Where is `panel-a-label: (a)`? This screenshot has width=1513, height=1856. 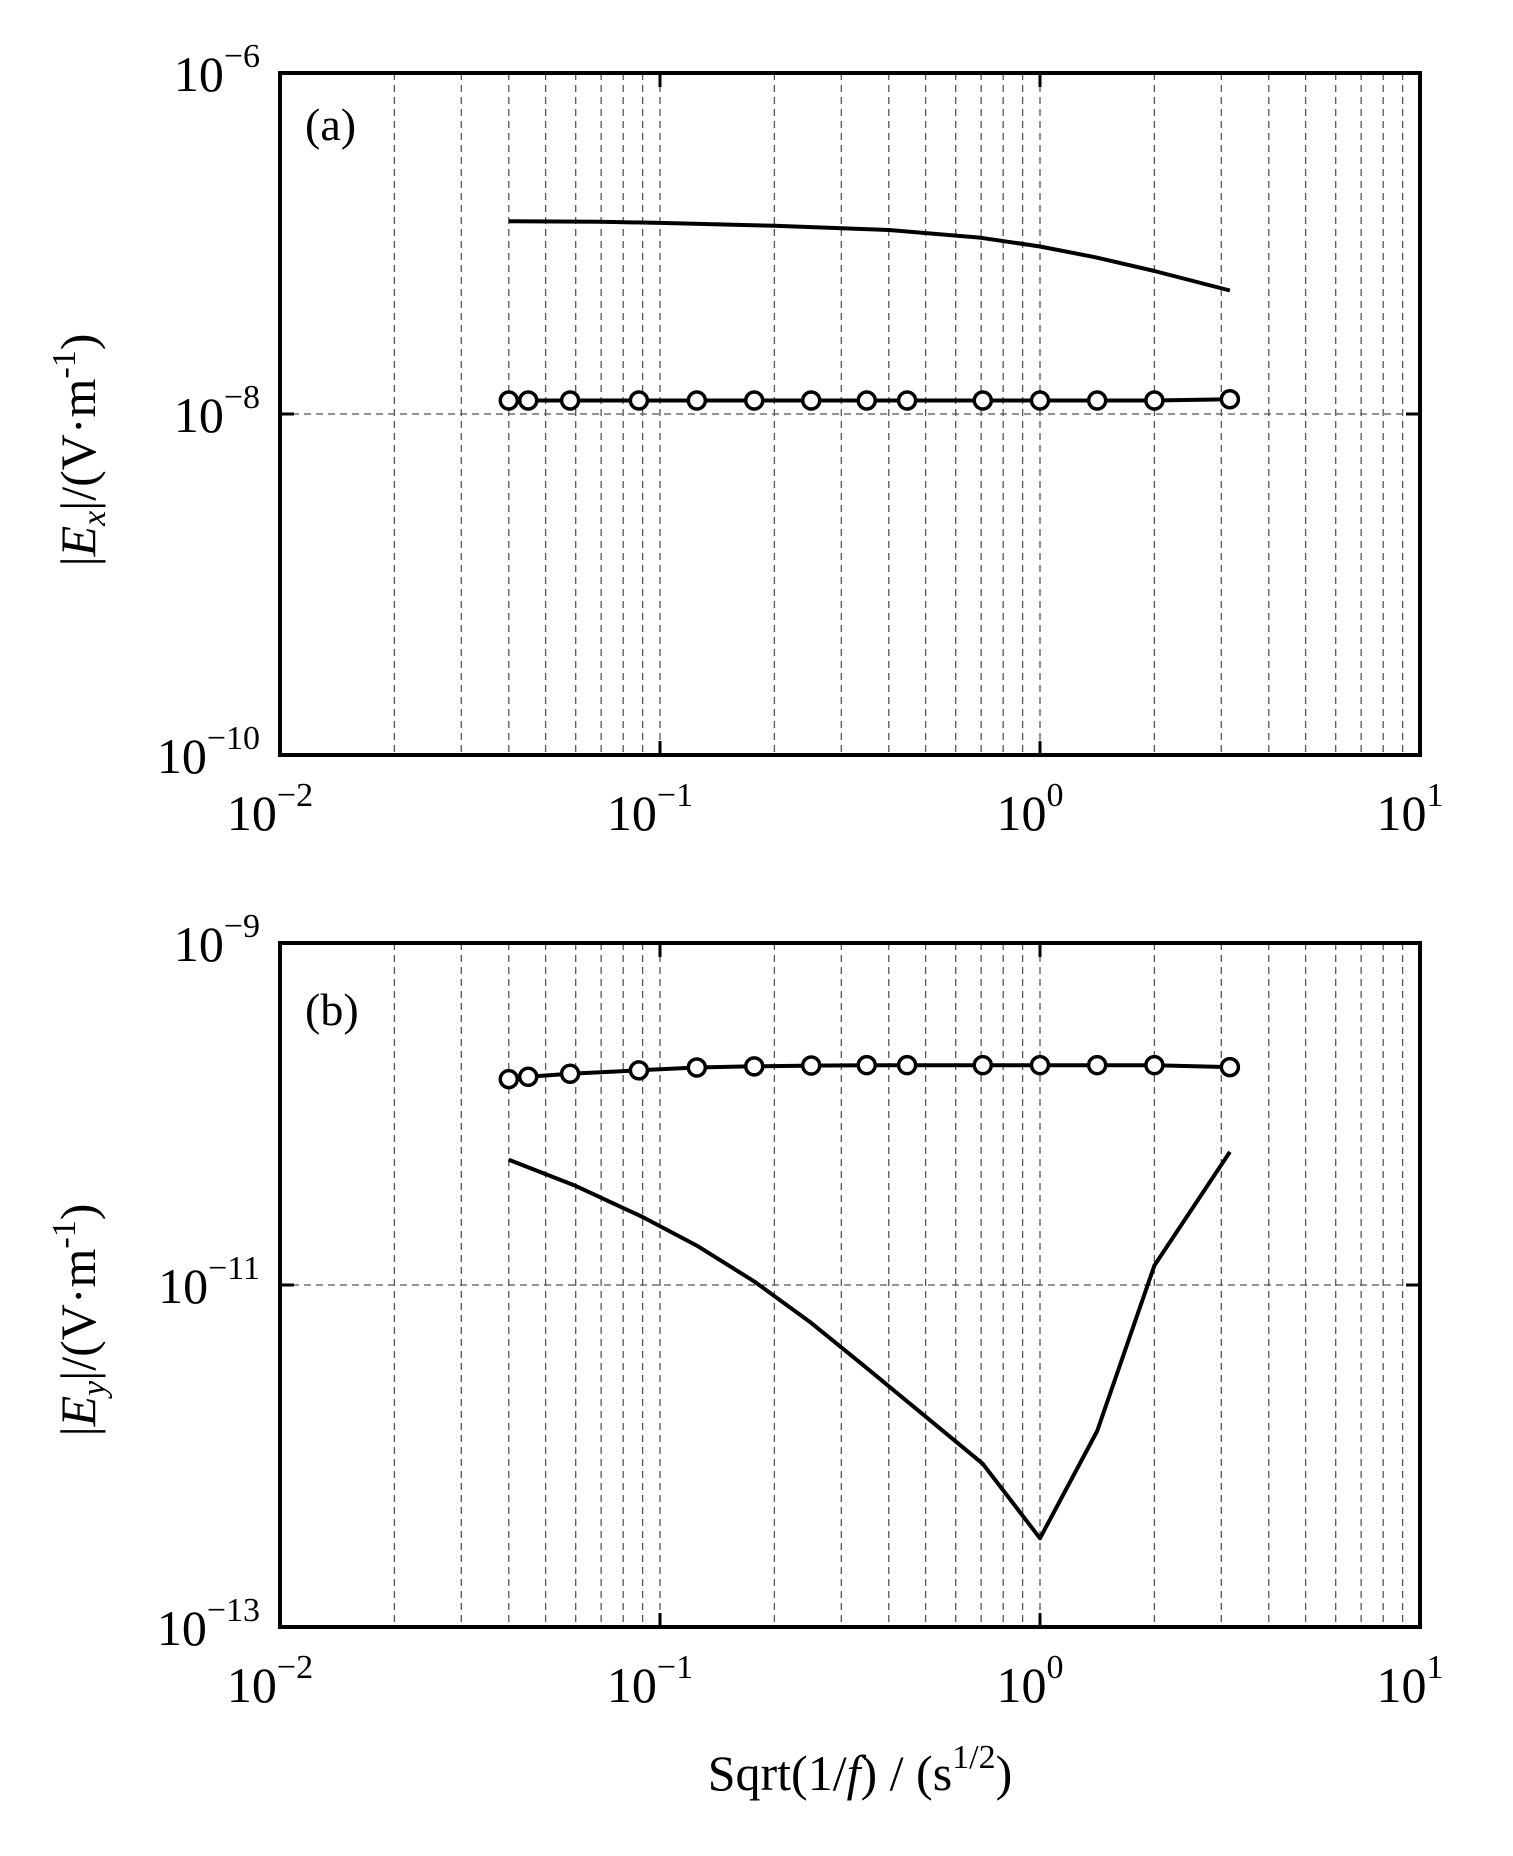
panel-a-label: (a) is located at coordinates (330, 124).